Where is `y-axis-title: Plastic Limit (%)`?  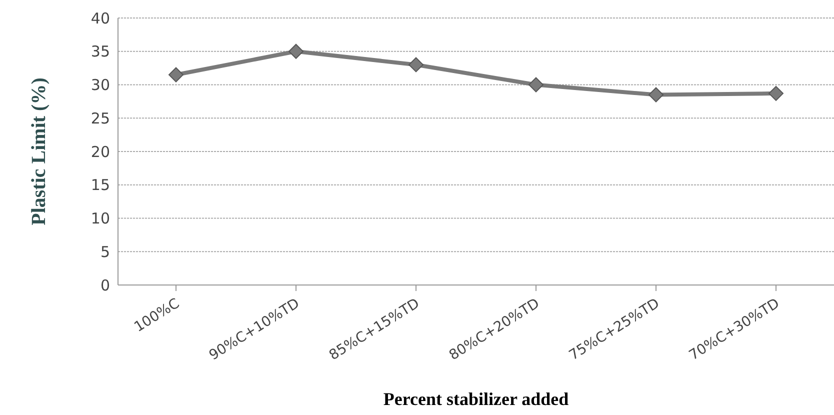
y-axis-title: Plastic Limit (%) is located at coordinates (39, 152).